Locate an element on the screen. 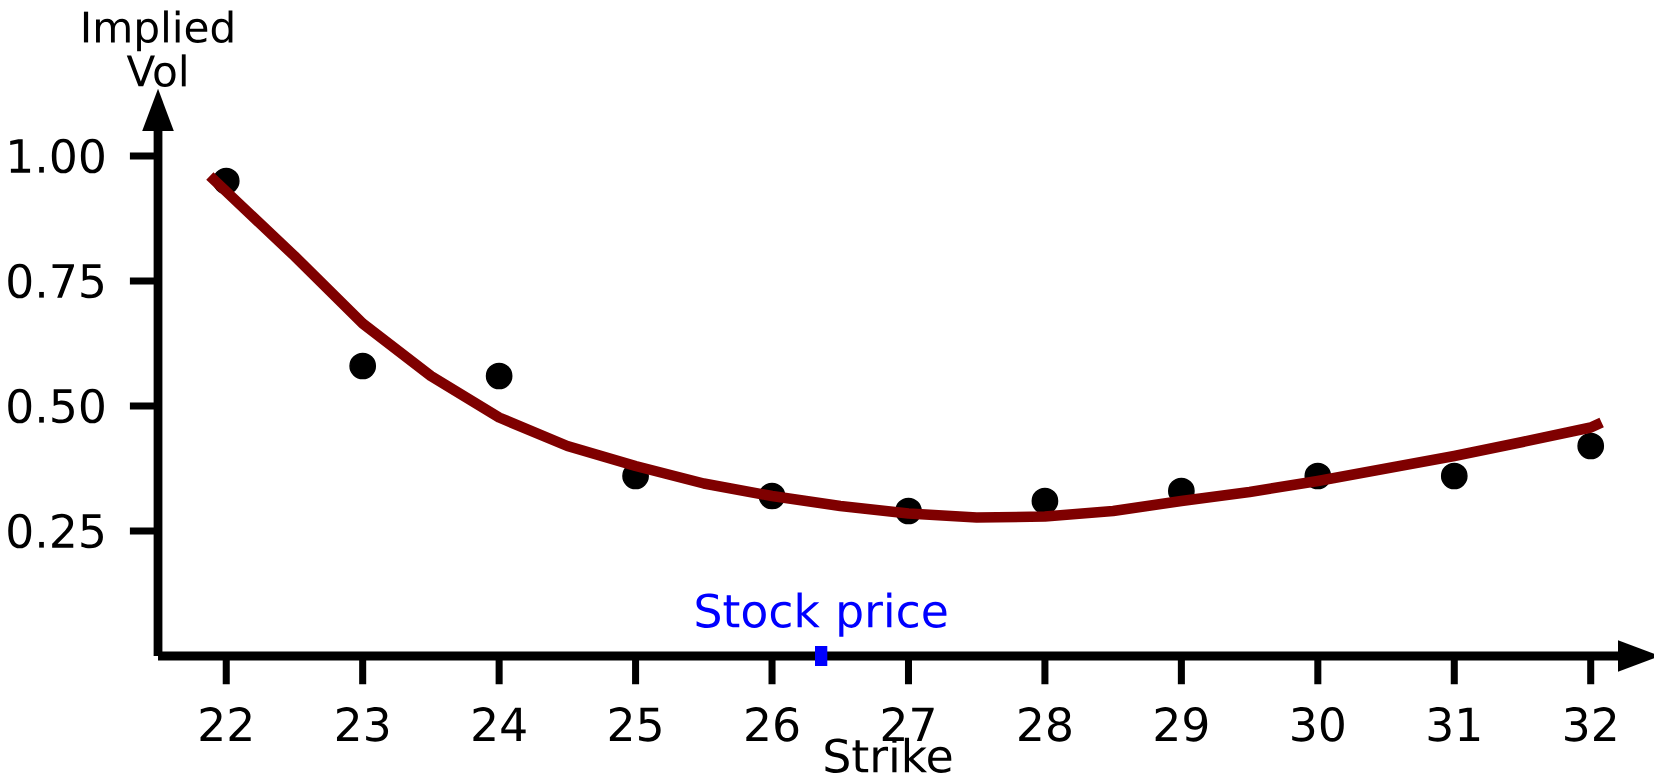 The image size is (1654, 781). y-tick-label: 0.25 is located at coordinates (55, 531).